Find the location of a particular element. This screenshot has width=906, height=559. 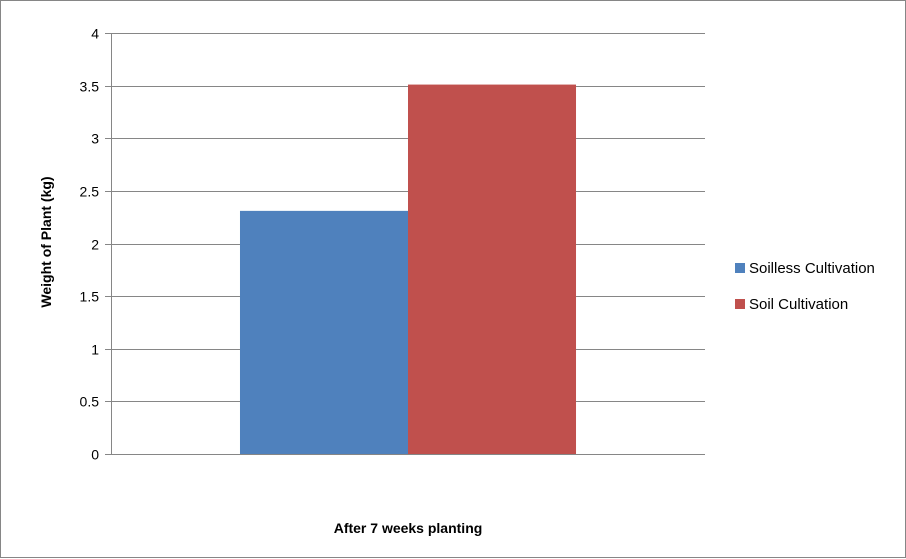

y-tick-labels: 0 0.5 1 1.5 2 2.5 3 3.5 4 is located at coordinates (90, 244).